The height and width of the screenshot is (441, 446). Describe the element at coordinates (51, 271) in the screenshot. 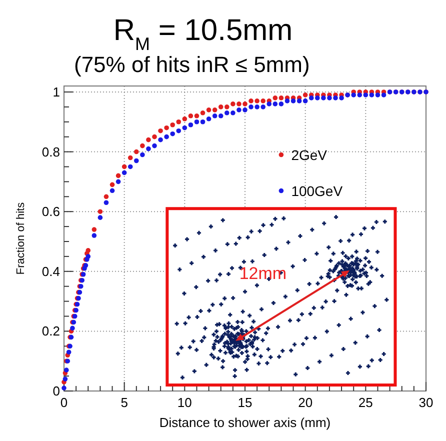

I see `y-tick-label: 0.4` at that location.